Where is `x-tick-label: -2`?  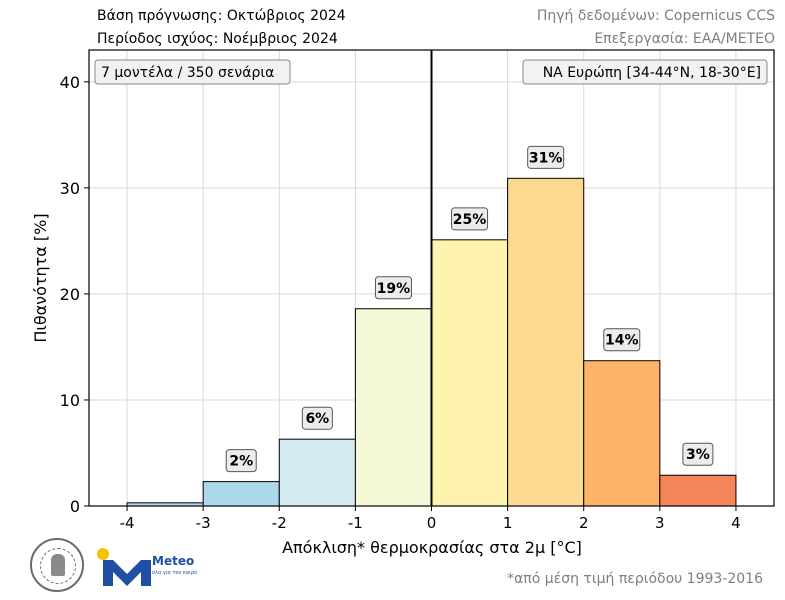 x-tick-label: -2 is located at coordinates (279, 523).